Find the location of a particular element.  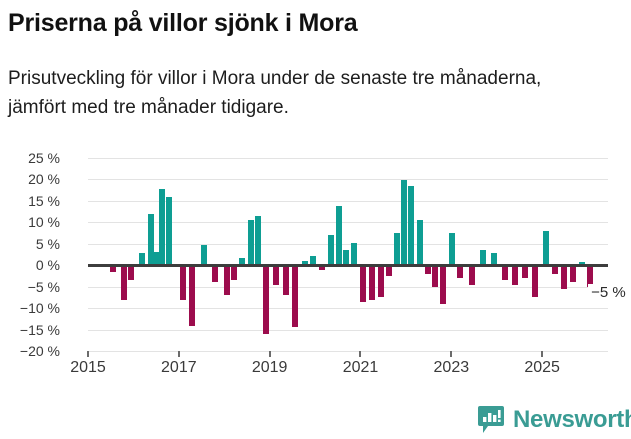

x-axis-tick-label: 2017 is located at coordinates (179, 367).